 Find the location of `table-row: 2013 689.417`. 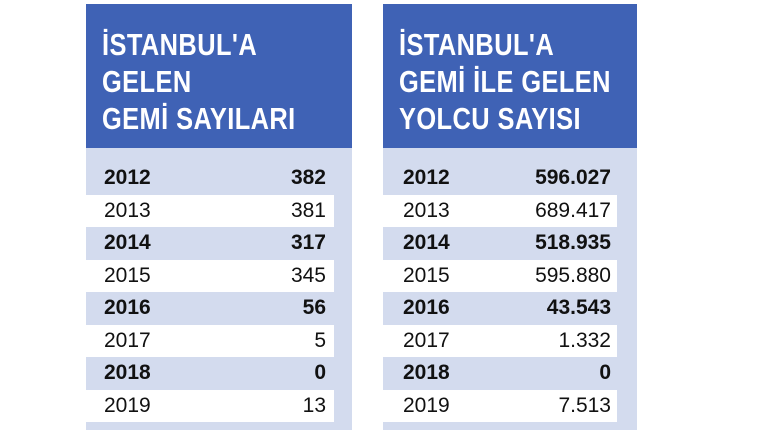

table-row: 2013 689.417 is located at coordinates (500, 210).